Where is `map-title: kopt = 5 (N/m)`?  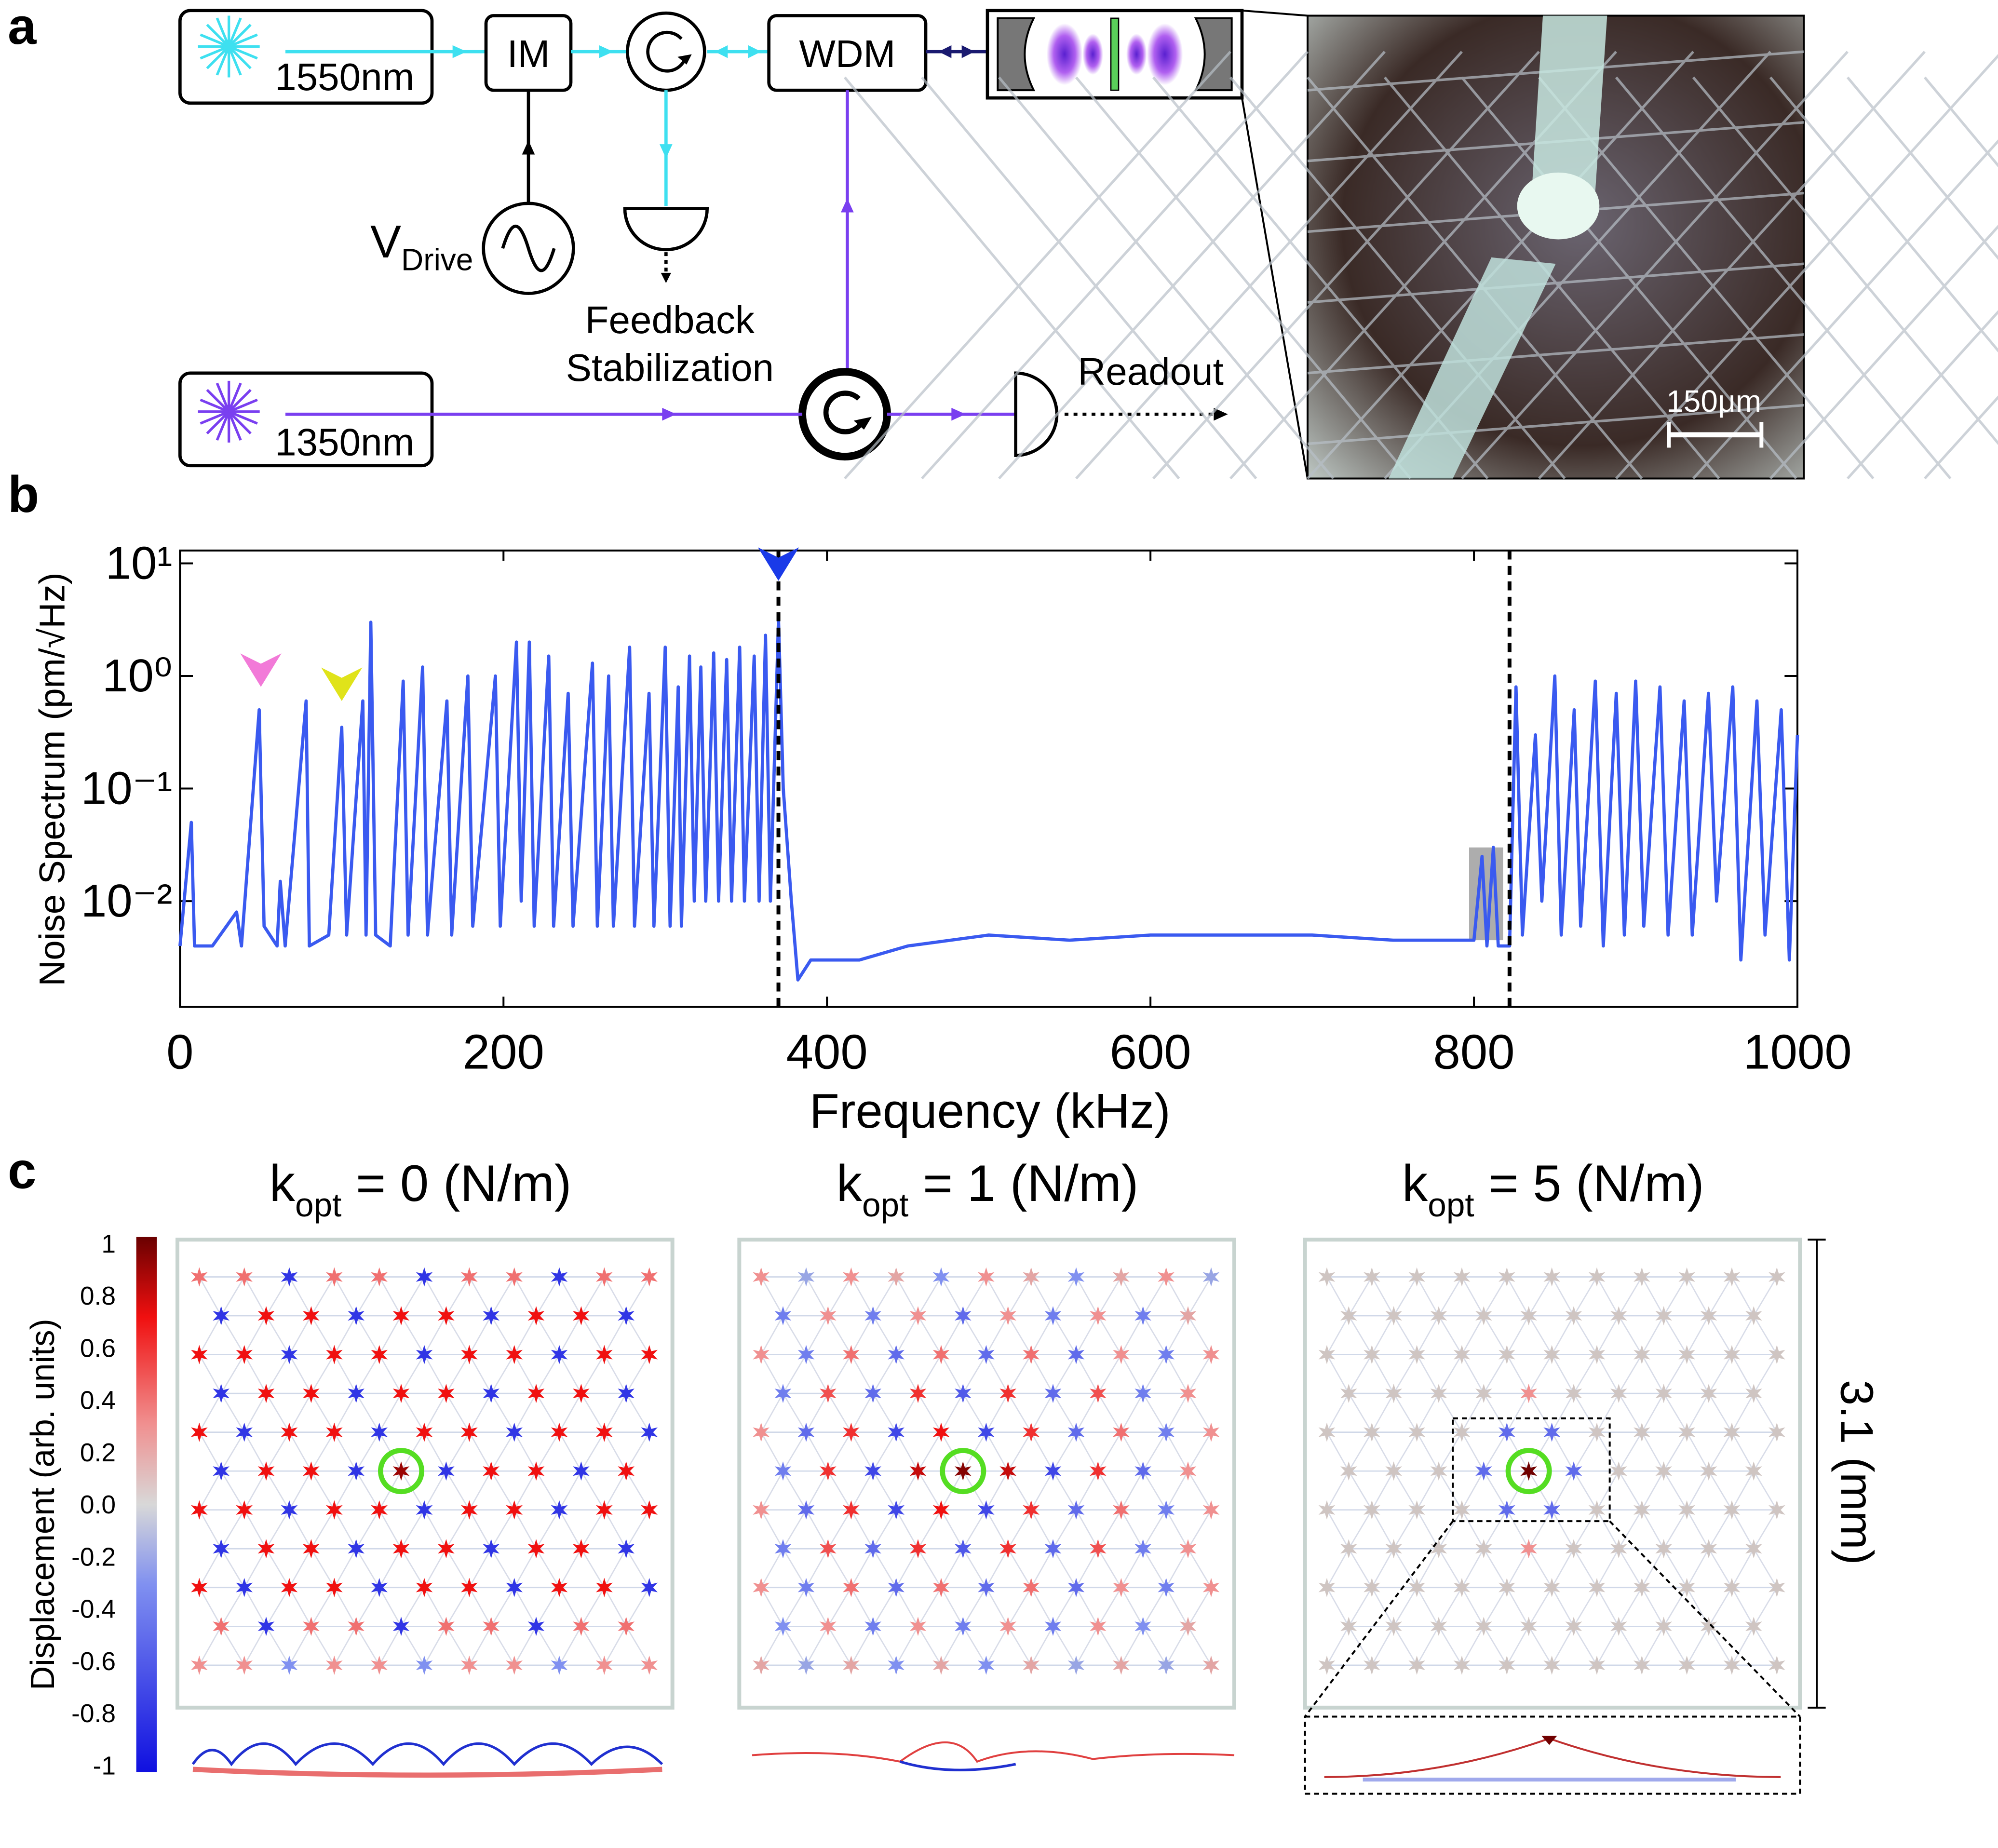 map-title: kopt = 5 (N/m) is located at coordinates (1553, 1189).